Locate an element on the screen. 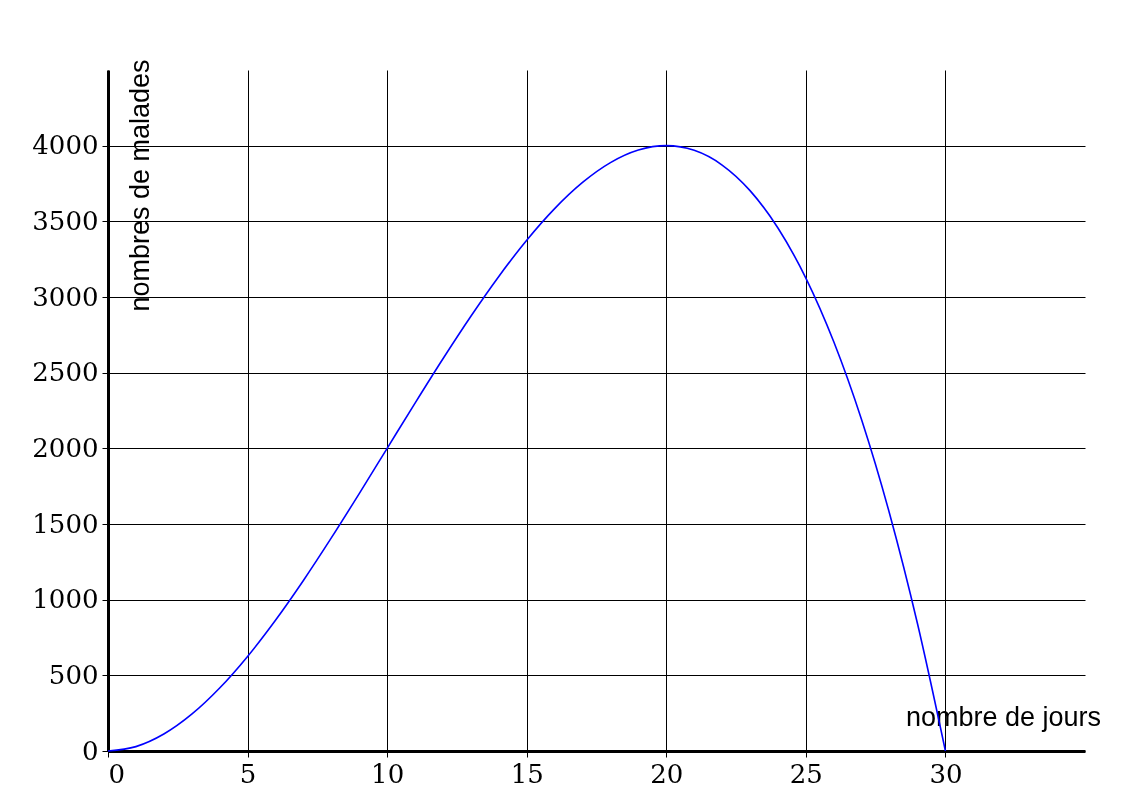  x-tick-label: 5 is located at coordinates (248, 773).